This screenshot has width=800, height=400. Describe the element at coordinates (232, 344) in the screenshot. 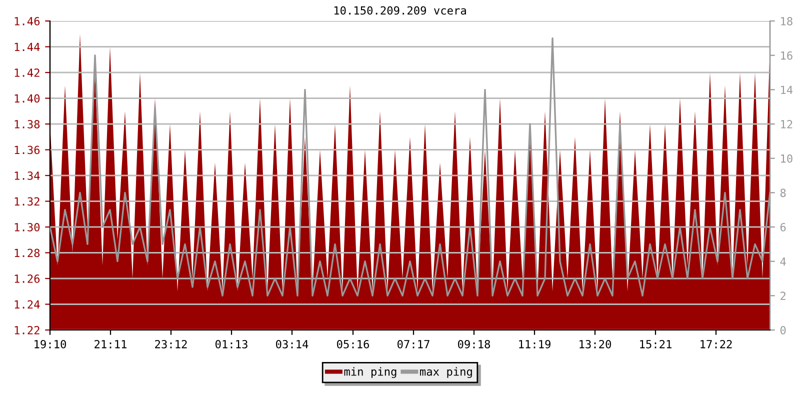

I see `x-tick-label: 01:13` at that location.